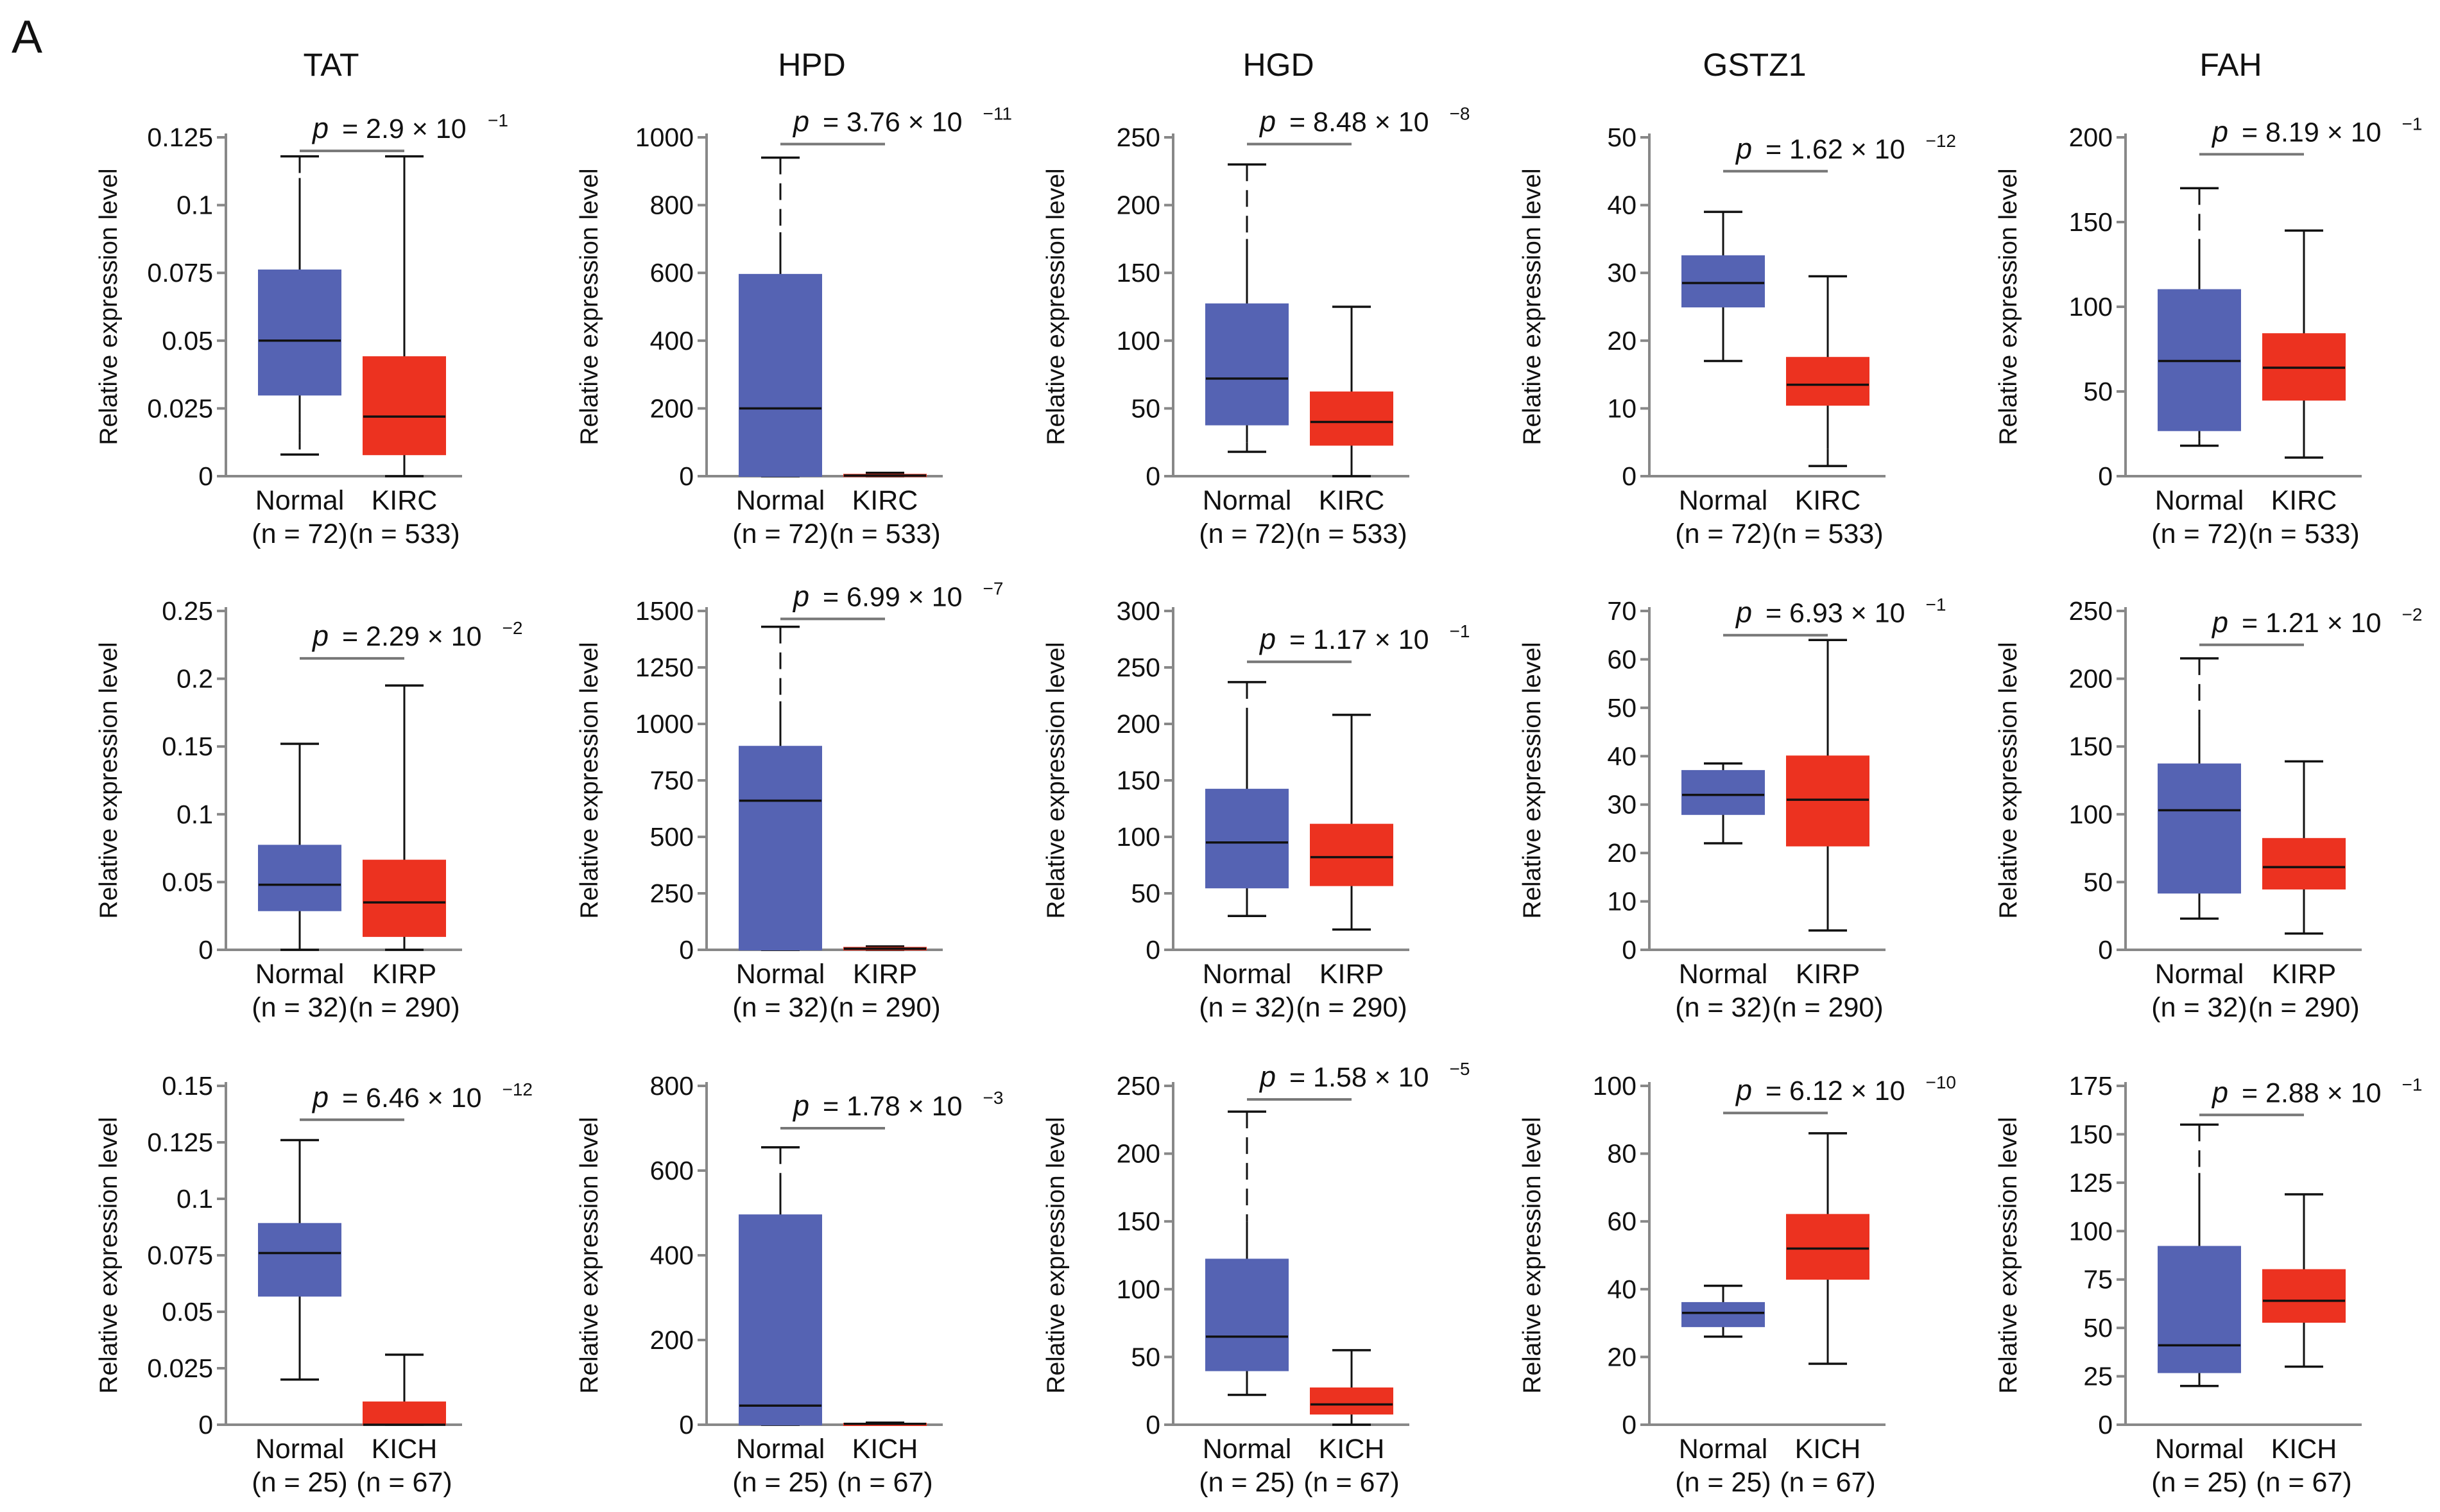 This screenshot has width=2440, height=1512. I want to click on y-tick-label-gstz1-kirp-7: 70, so click(1622, 611).